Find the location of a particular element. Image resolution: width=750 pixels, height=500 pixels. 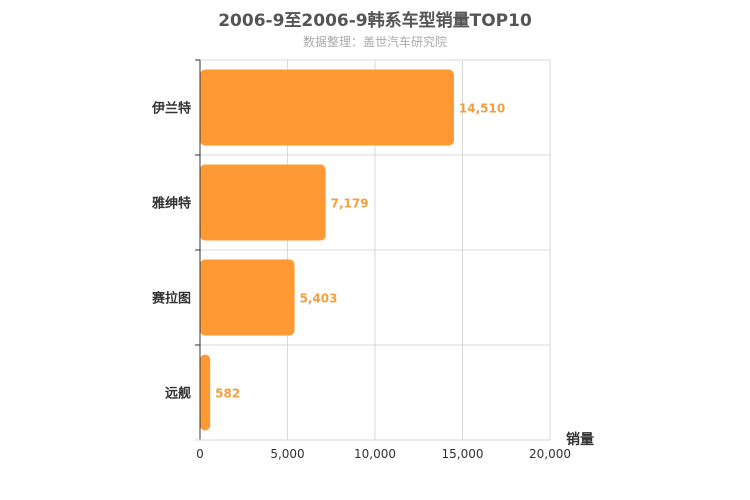

chart-subtitle: 数据整理：盖世汽车研究院 is located at coordinates (374, 42).